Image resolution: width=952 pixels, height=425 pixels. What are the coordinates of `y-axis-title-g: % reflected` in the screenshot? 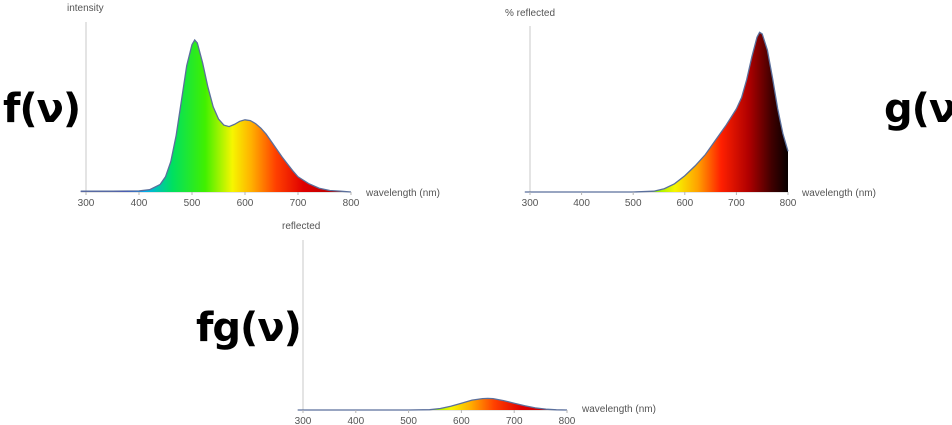 It's located at (530, 13).